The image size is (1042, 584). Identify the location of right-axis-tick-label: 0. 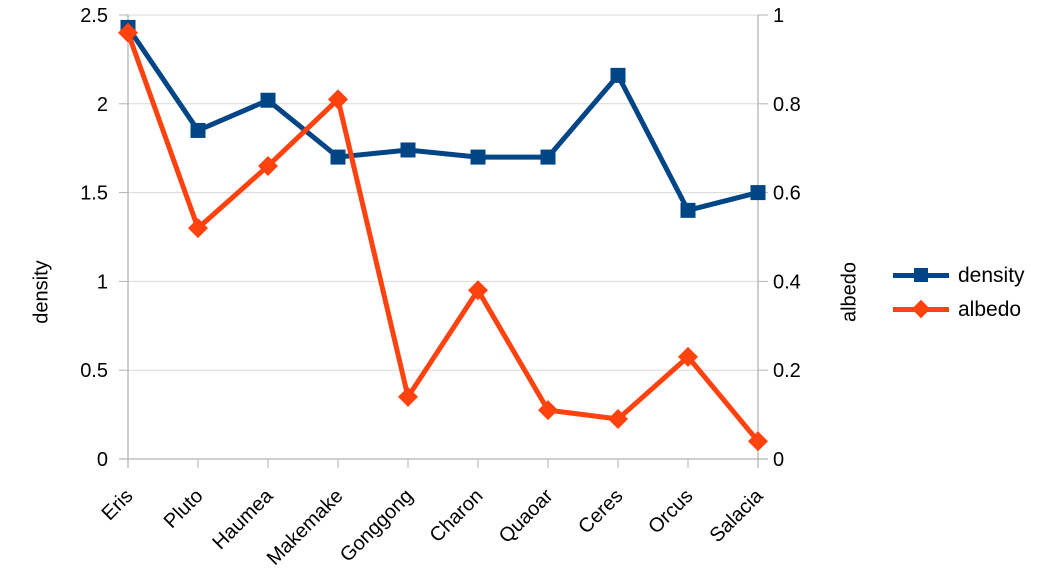
(778, 460).